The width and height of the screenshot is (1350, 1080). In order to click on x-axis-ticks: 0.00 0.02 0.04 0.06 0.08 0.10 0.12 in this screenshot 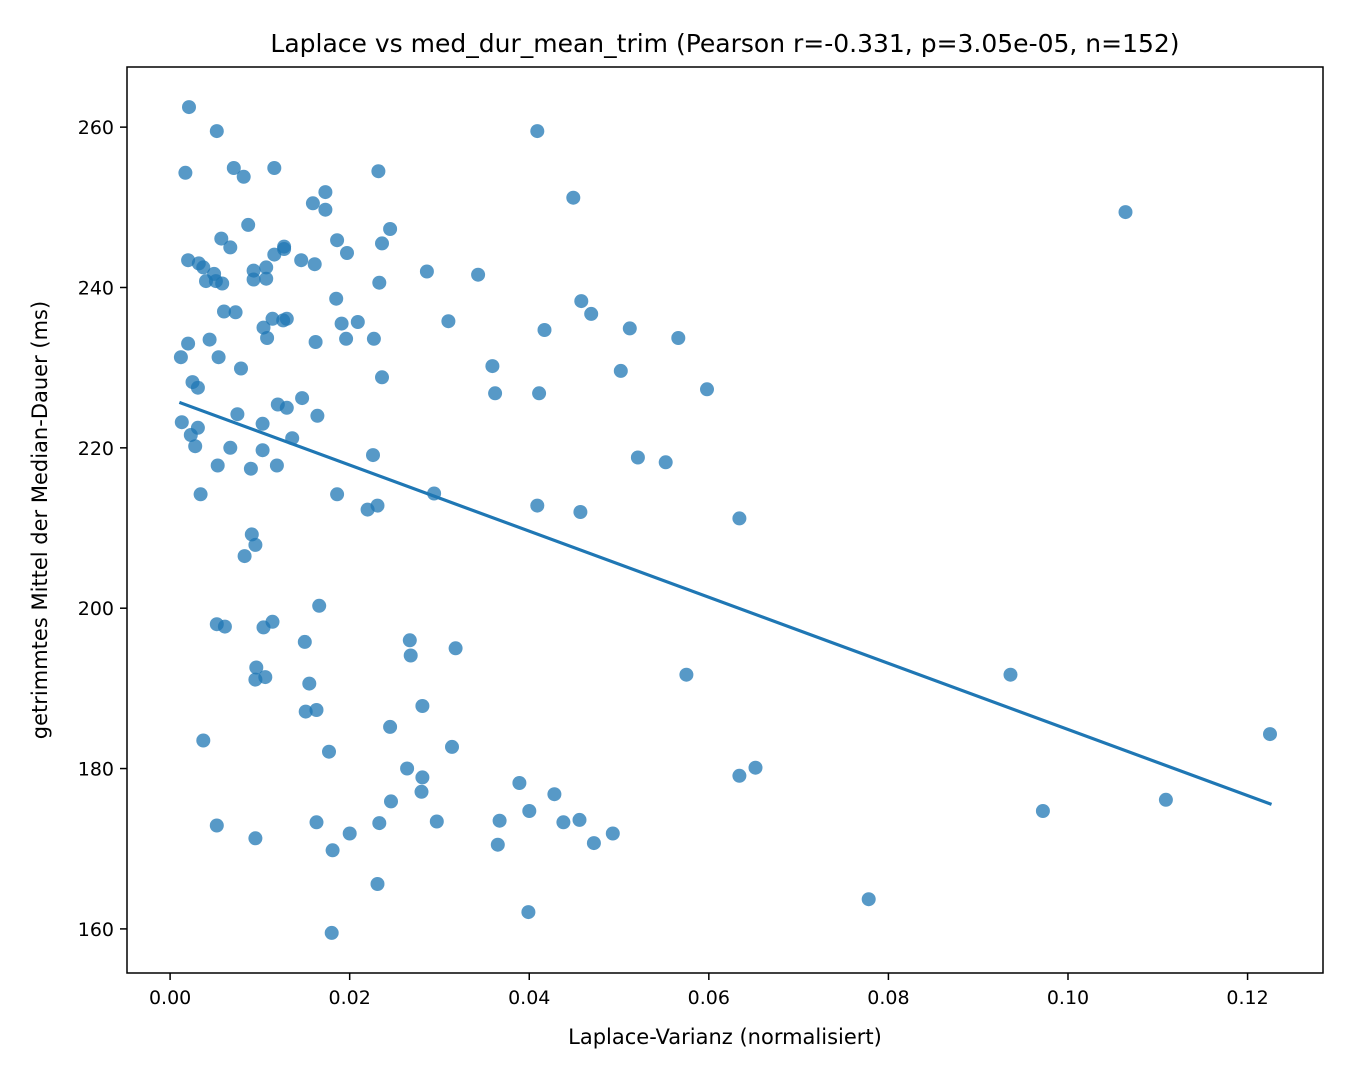, I will do `click(709, 991)`.